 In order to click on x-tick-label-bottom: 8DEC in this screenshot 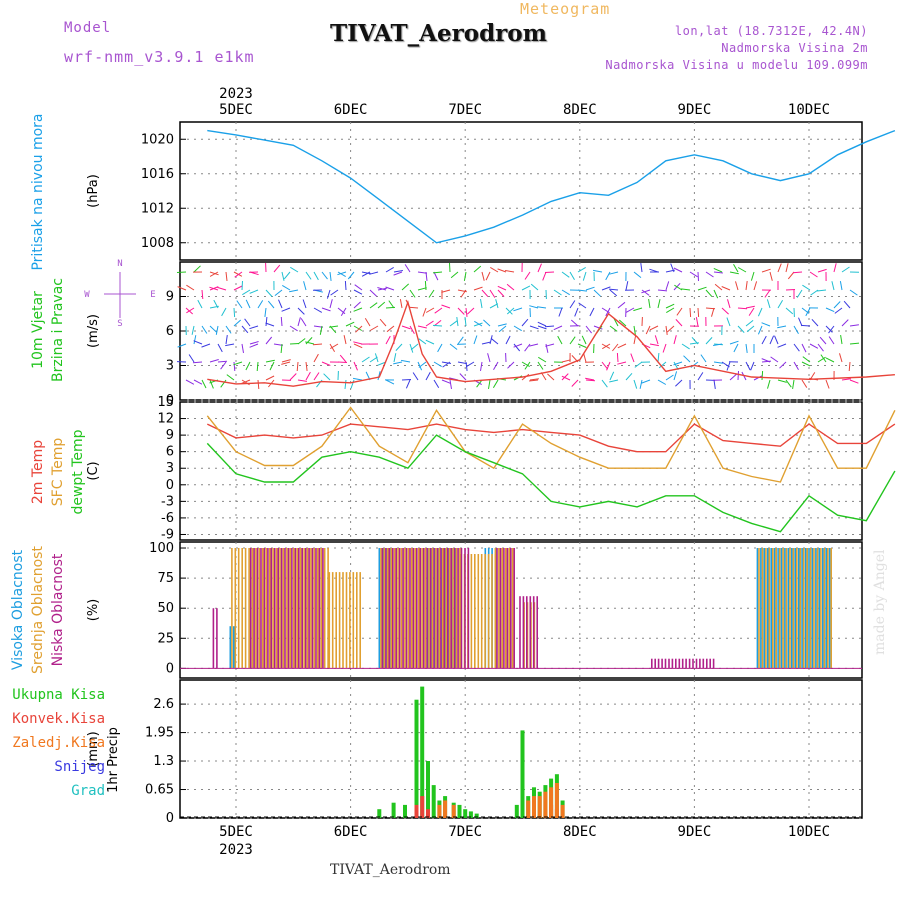, I will do `click(580, 832)`.